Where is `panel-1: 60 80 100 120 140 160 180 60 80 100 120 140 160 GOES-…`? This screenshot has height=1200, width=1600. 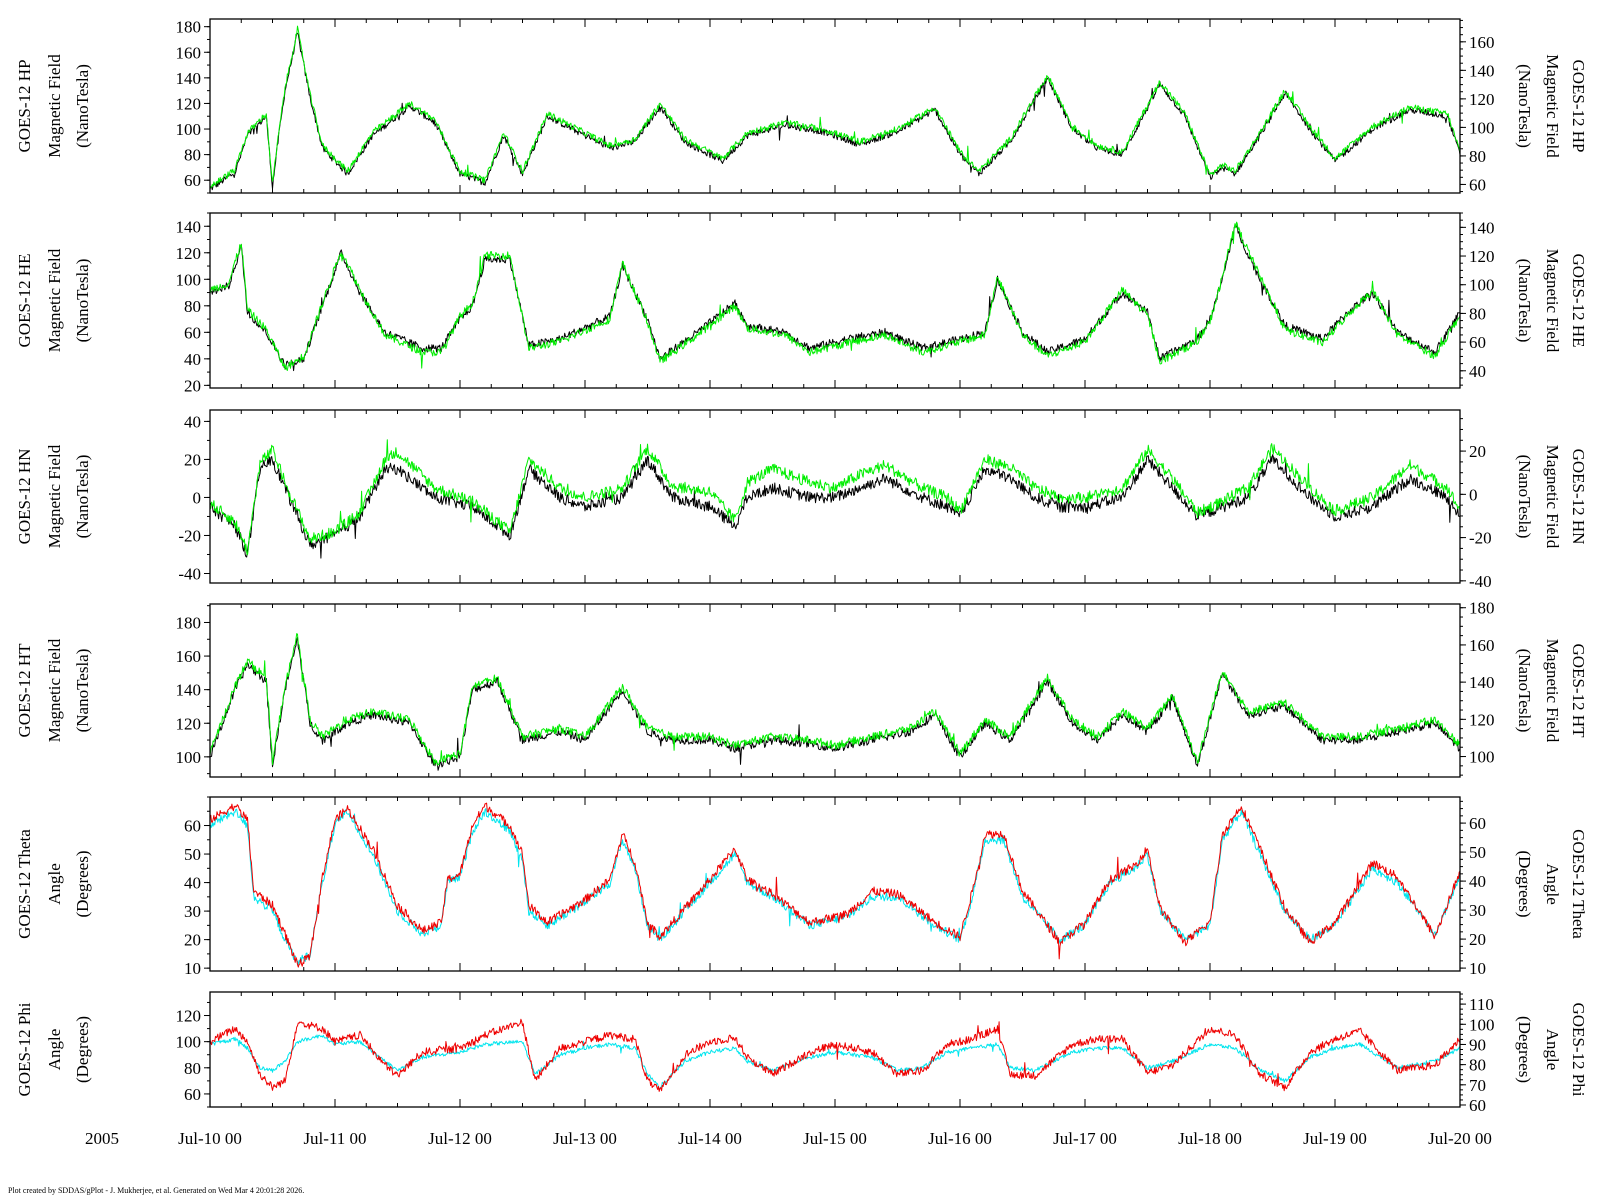
panel-1: 60 80 100 120 140 160 180 60 80 100 120 140 160 GOES-… is located at coordinates (801, 106).